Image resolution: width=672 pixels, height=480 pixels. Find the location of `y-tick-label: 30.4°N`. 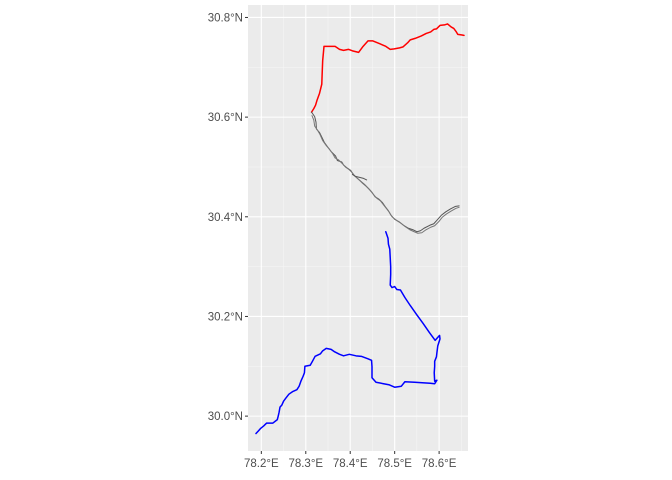

y-tick-label: 30.4°N is located at coordinates (225, 218).